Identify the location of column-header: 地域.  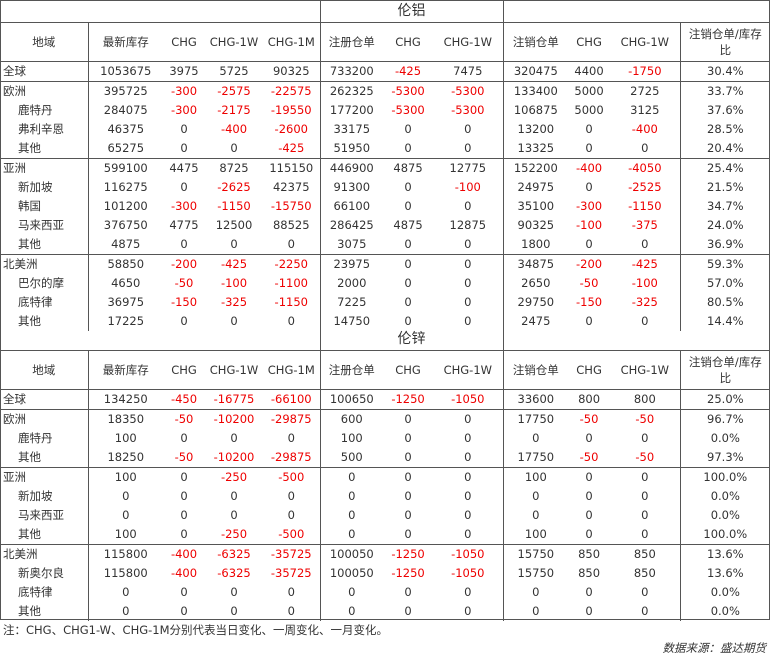
(44, 370).